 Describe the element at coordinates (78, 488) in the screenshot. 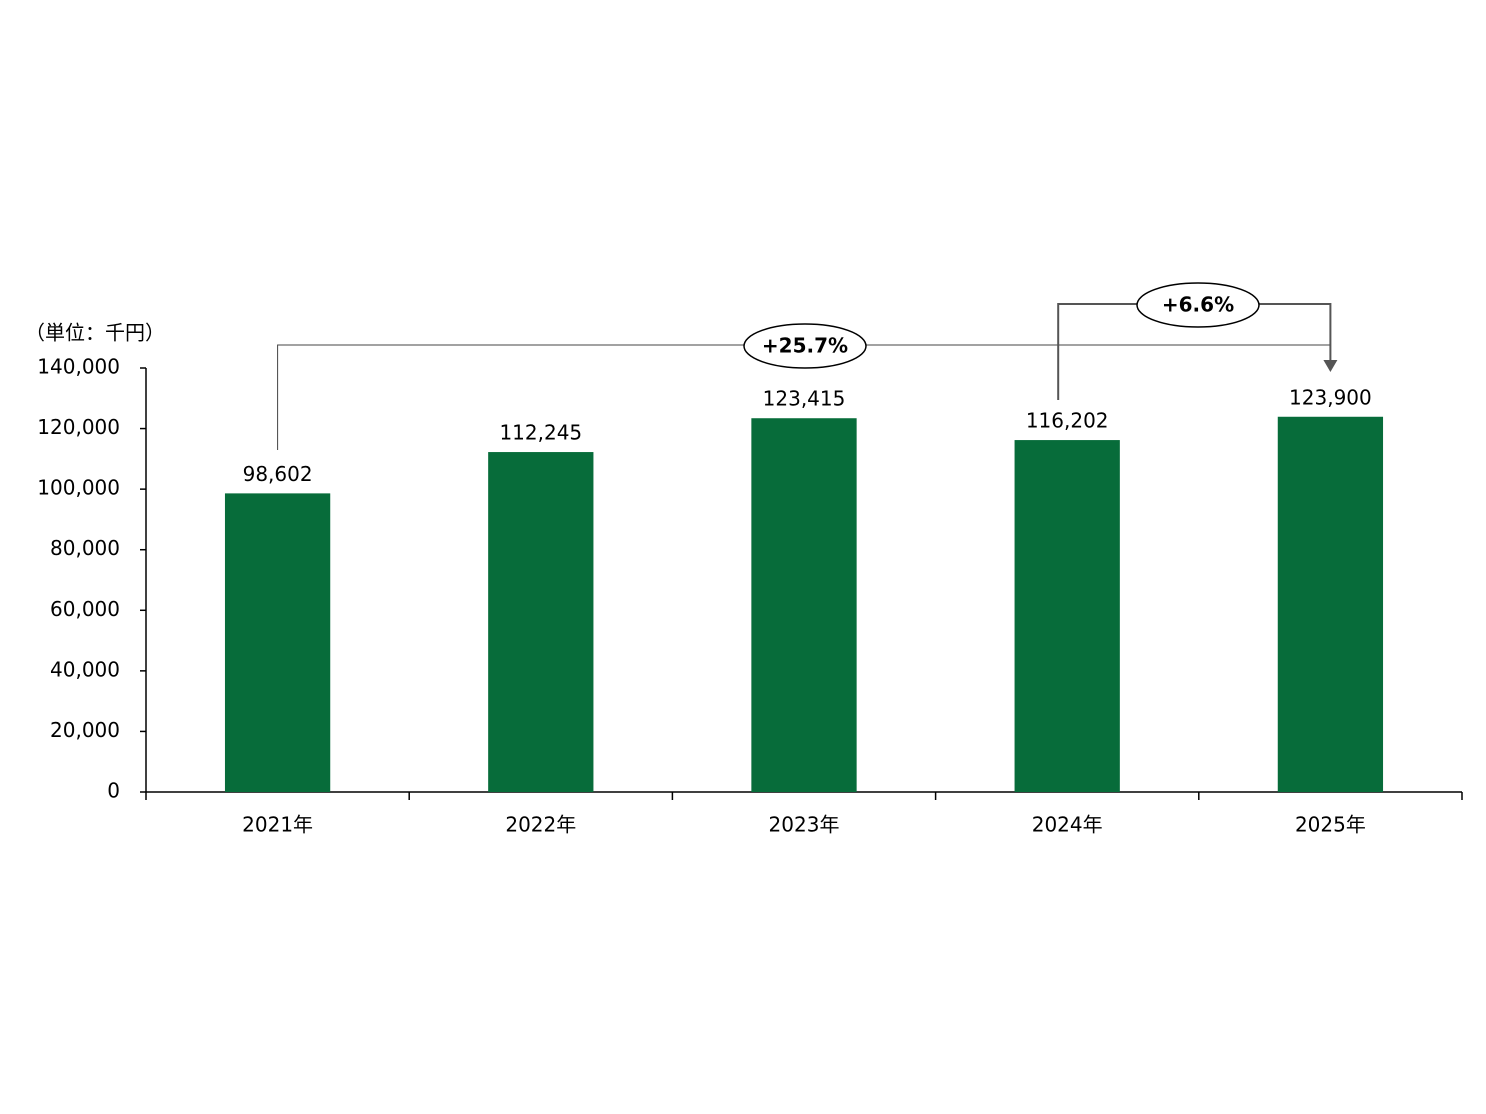

I see `y-tick-label: 100,000` at that location.